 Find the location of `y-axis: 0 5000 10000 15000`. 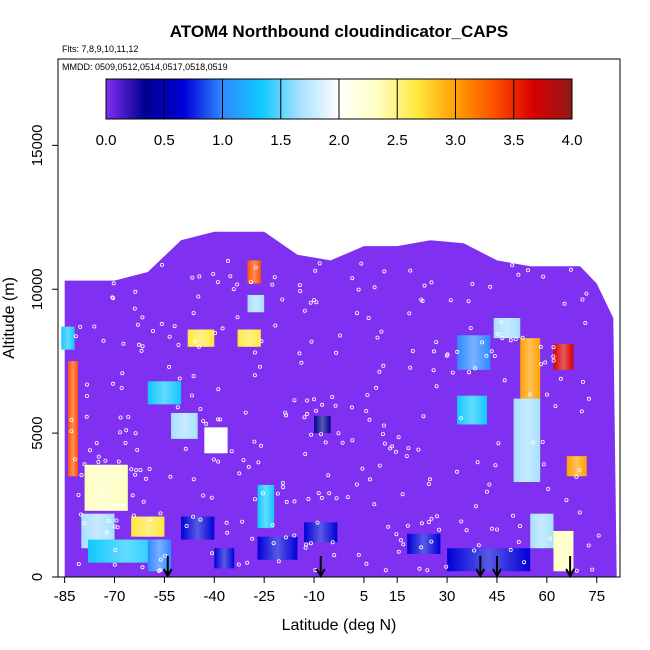

y-axis: 0 5000 10000 15000 is located at coordinates (43, 352).